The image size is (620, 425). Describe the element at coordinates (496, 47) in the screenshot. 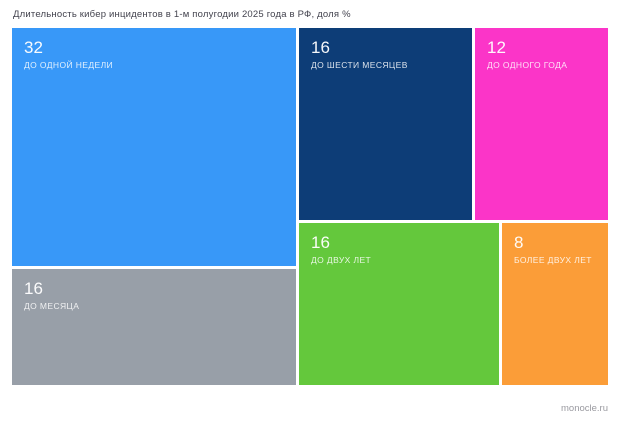

I see `cell-value: 12` at that location.